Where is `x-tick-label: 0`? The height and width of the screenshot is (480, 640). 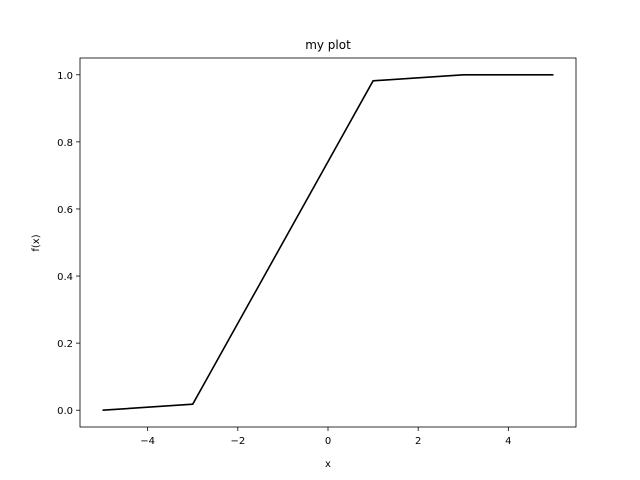 x-tick-label: 0 is located at coordinates (328, 441).